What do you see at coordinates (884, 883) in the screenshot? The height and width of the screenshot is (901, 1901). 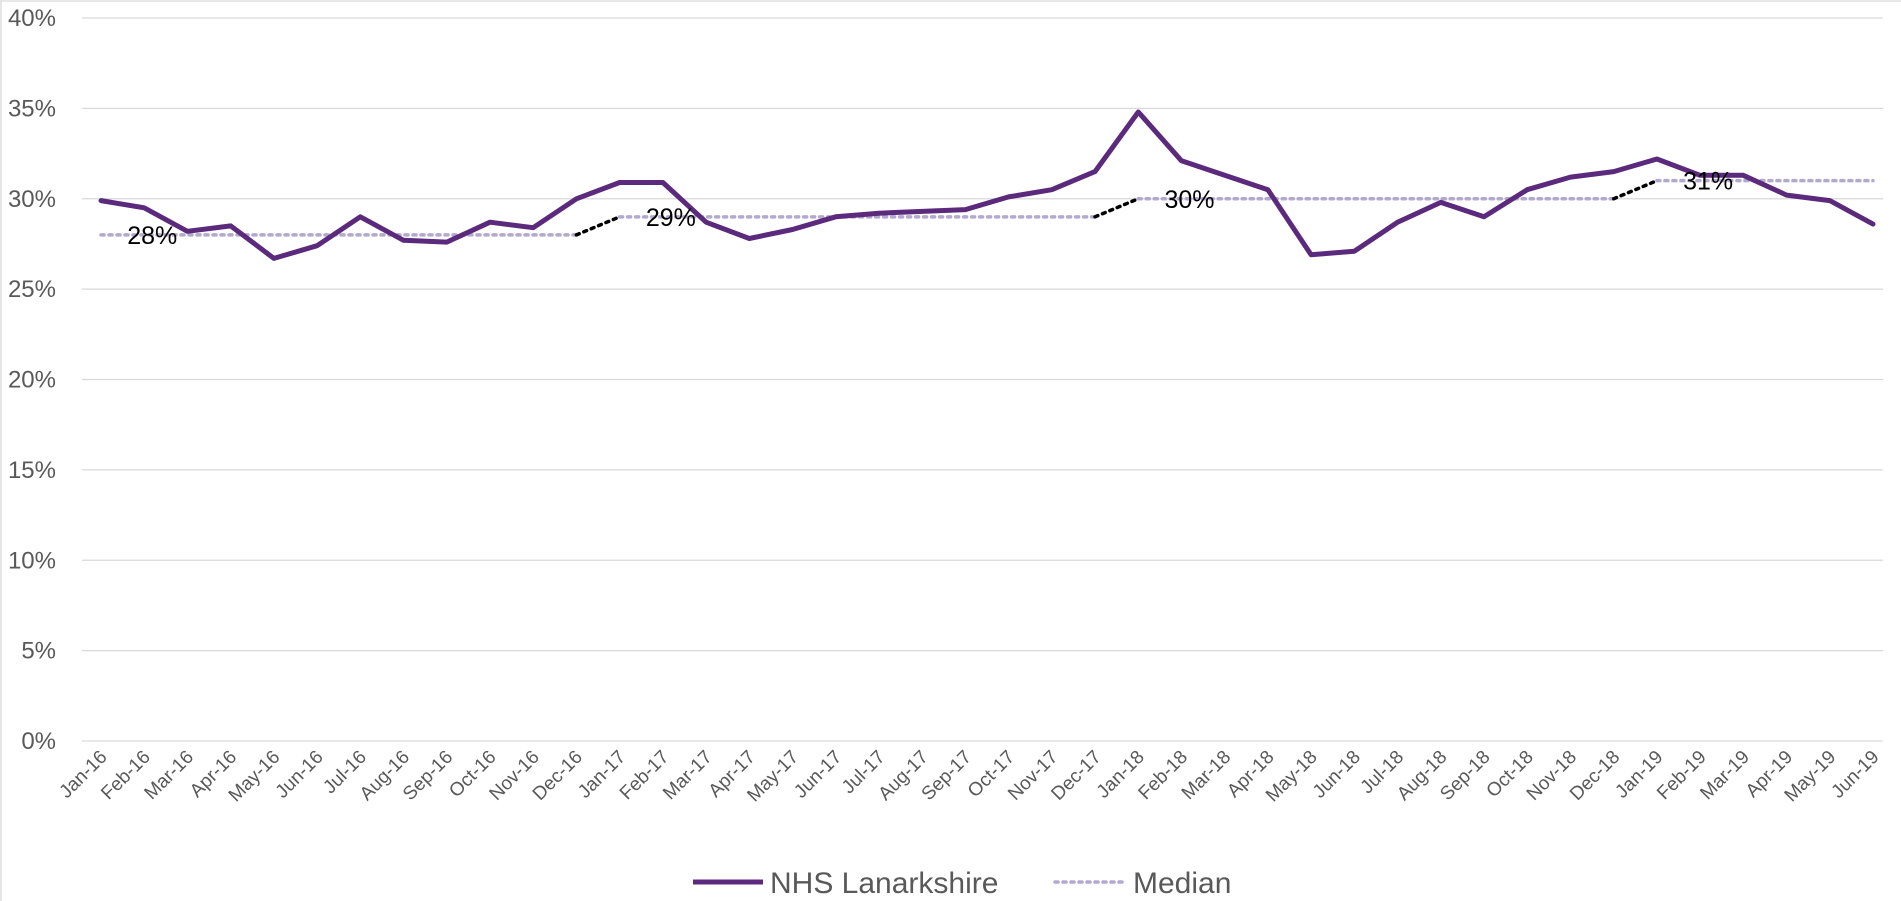 I see `legend-label-nhs-lanarkshire: NHS Lanarkshire` at bounding box center [884, 883].